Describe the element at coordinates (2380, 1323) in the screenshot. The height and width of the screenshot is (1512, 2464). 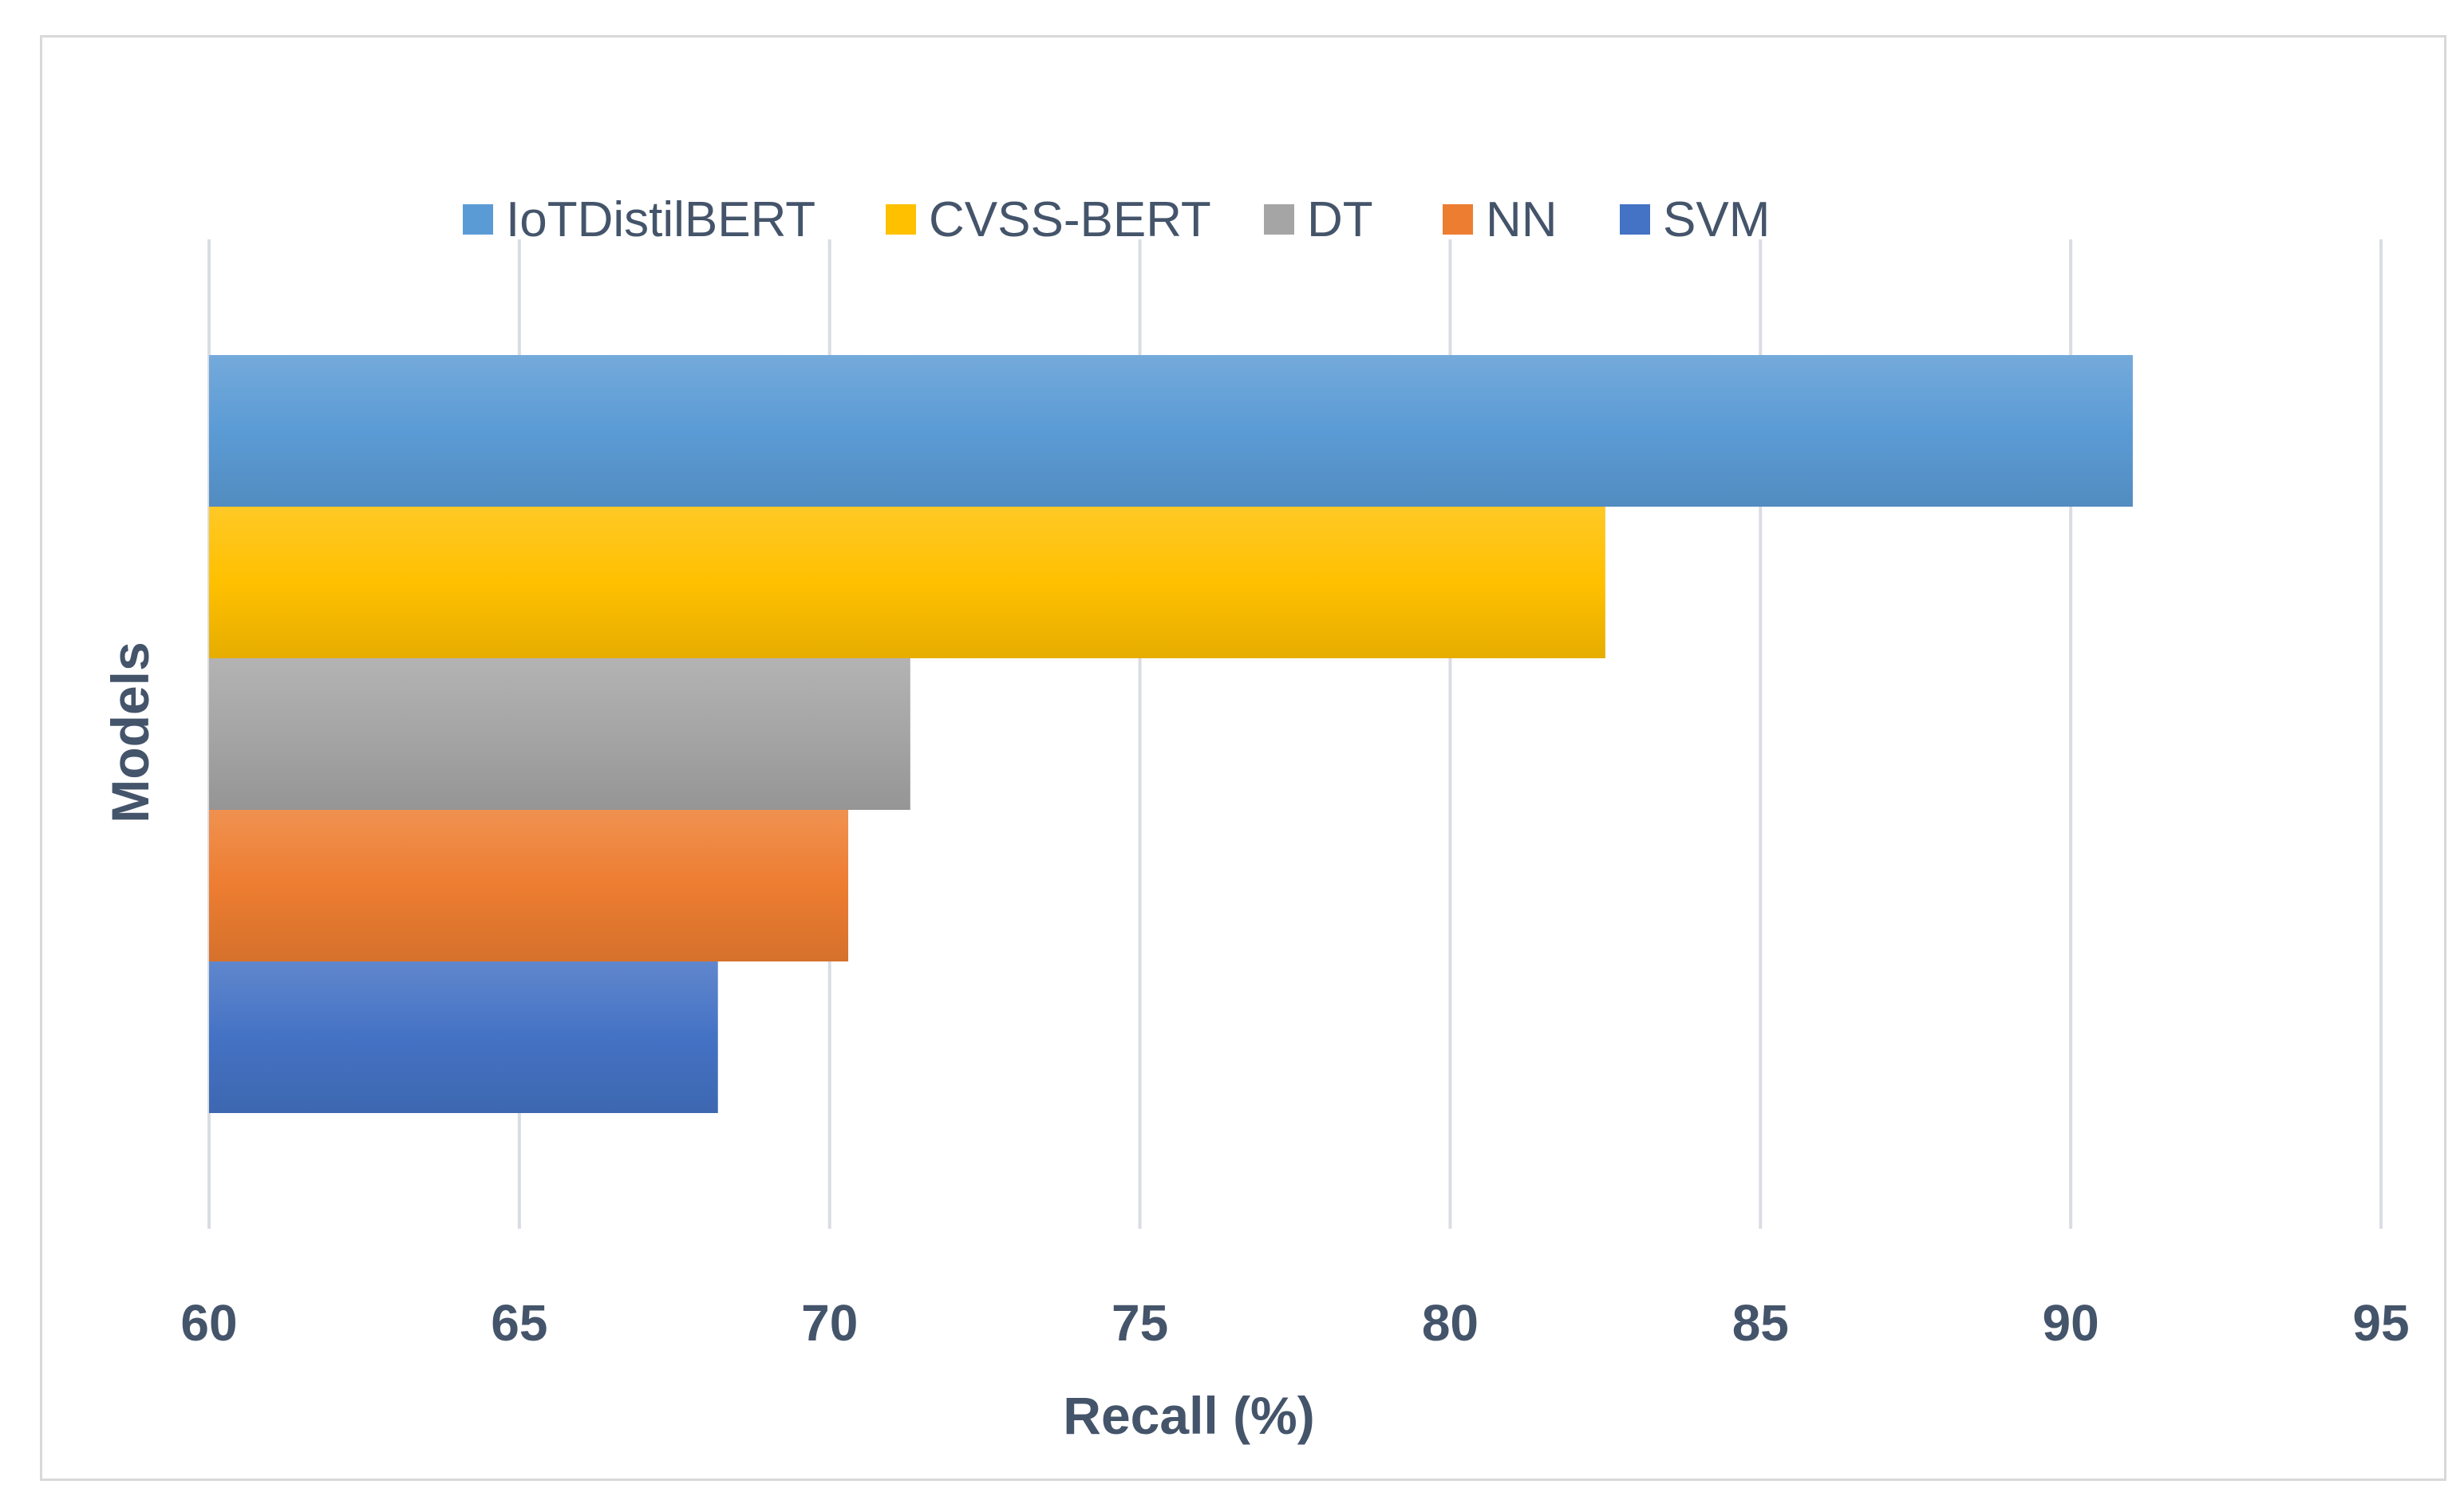
I see `x-tick-label: 95` at that location.